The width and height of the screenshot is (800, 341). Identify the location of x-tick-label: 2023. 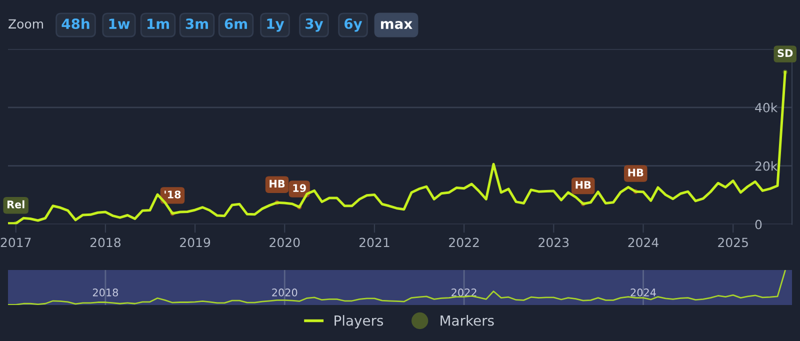
(553, 243).